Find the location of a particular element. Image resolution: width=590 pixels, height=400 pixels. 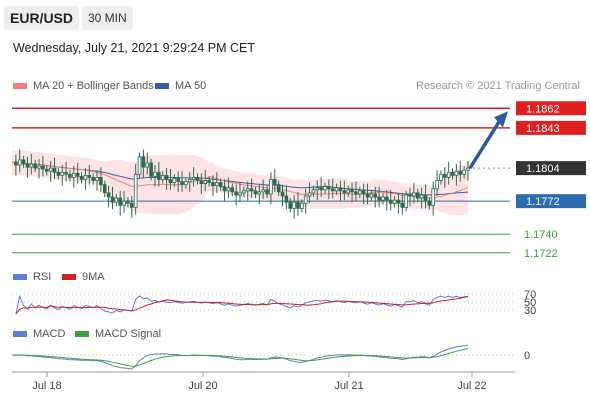

source-label: Research © 2021 Trading Central is located at coordinates (498, 86).